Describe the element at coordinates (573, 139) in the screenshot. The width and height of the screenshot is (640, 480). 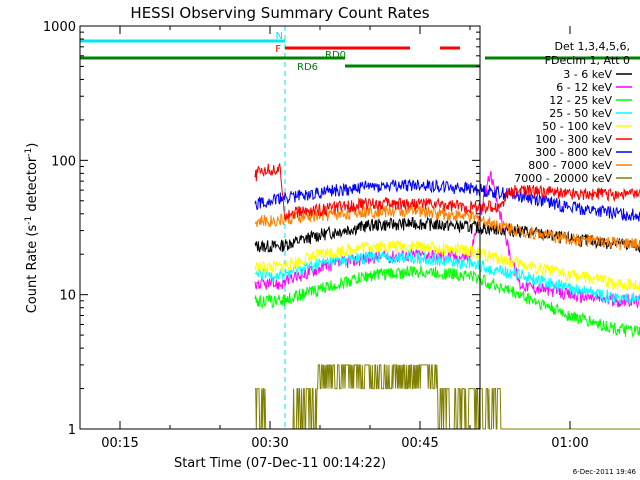
I see `legend-label-5: 100 - 300 keV` at that location.